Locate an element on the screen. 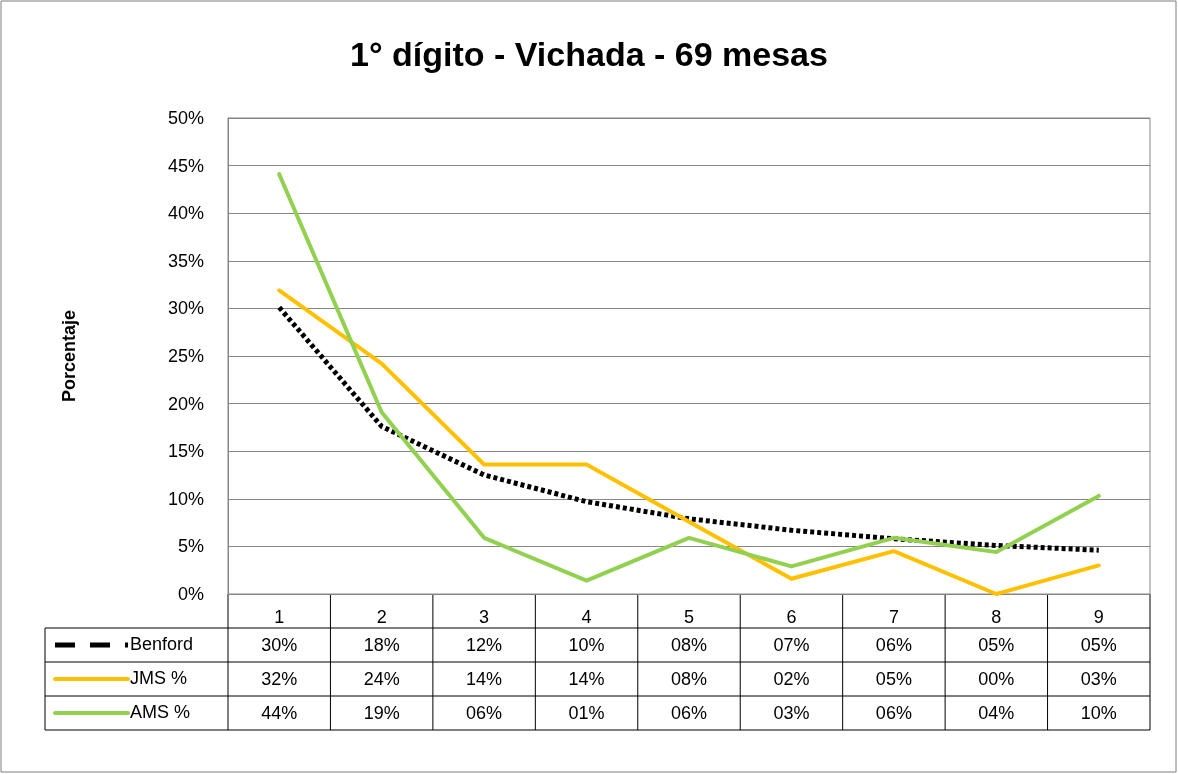  y-tick-label: 50% is located at coordinates (185, 118).